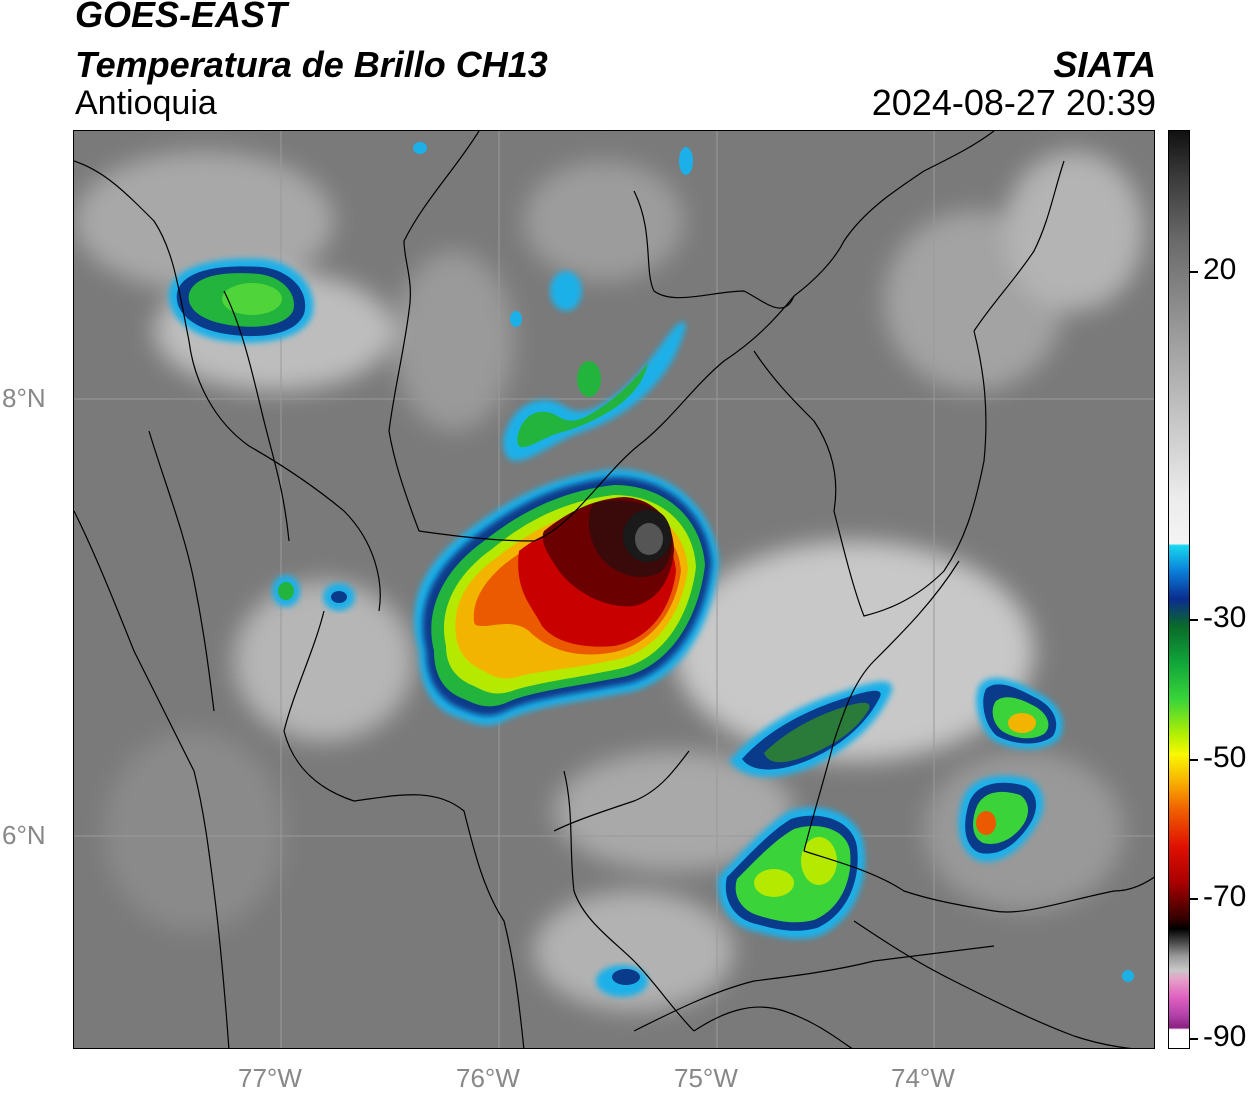 The width and height of the screenshot is (1252, 1099). I want to click on satellite-title: GOES-EAST, so click(181, 17).